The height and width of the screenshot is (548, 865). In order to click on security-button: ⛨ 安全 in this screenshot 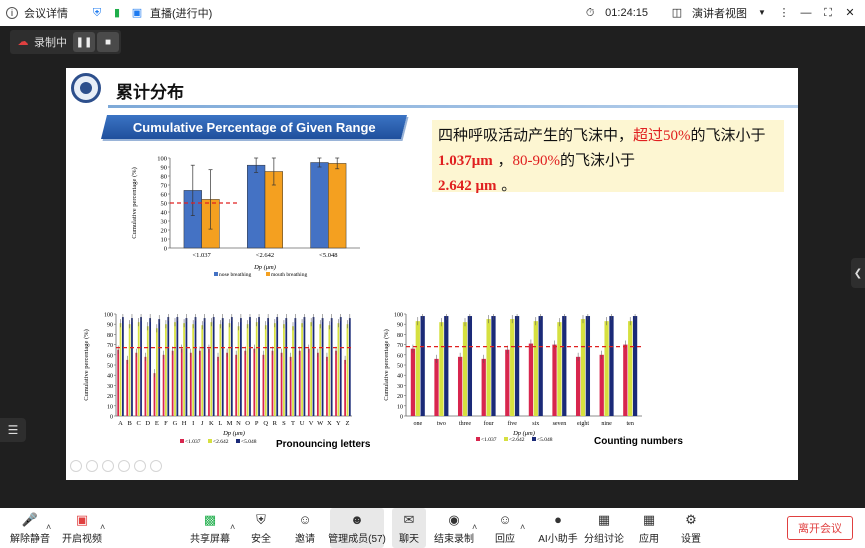, I will do `click(261, 528)`.